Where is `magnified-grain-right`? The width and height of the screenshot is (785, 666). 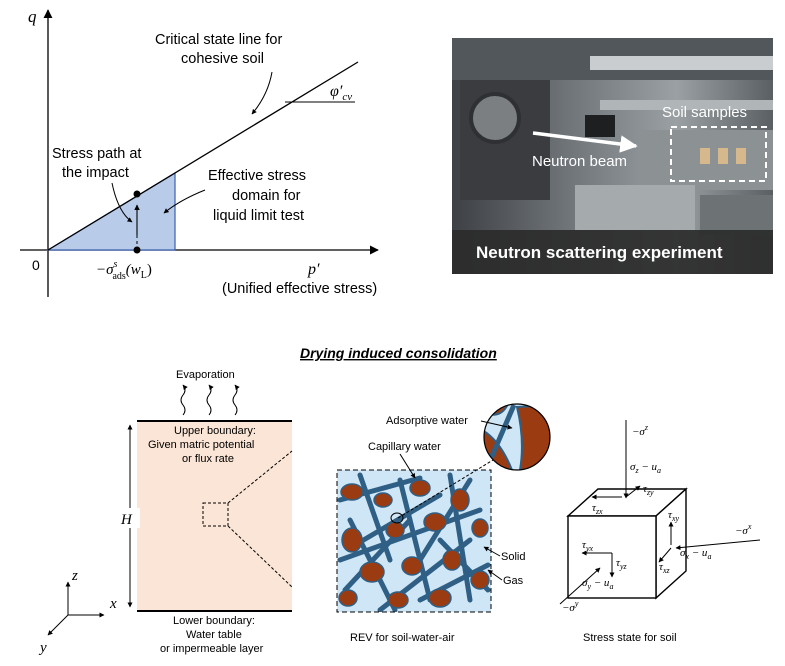 magnified-grain-right is located at coordinates (532, 437).